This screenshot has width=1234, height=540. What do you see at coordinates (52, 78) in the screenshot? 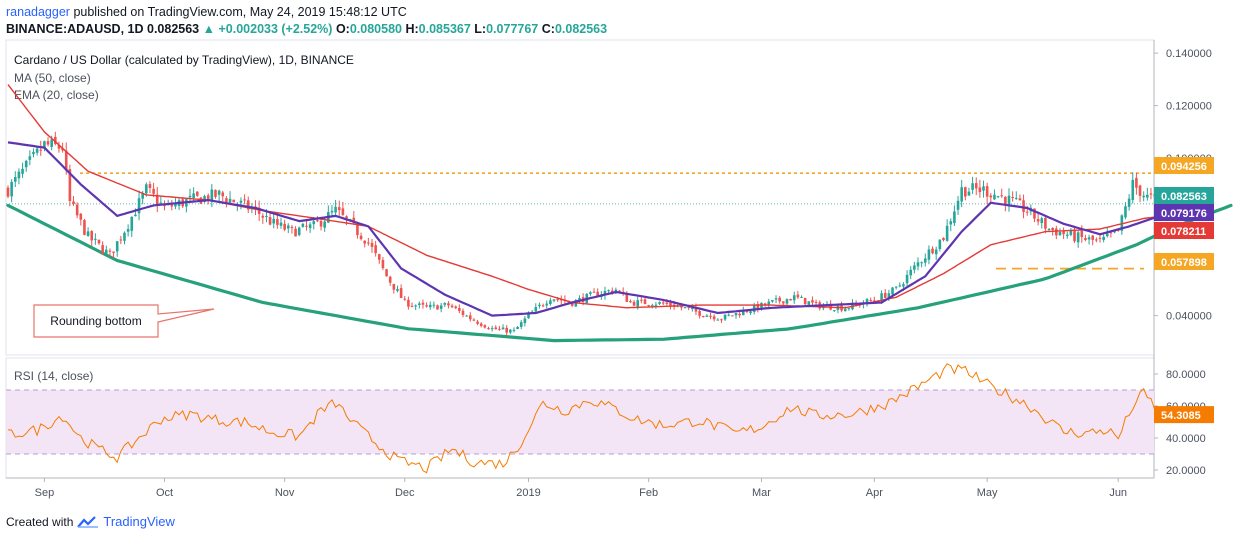
I see `ma-legend: MA (50, close)` at bounding box center [52, 78].